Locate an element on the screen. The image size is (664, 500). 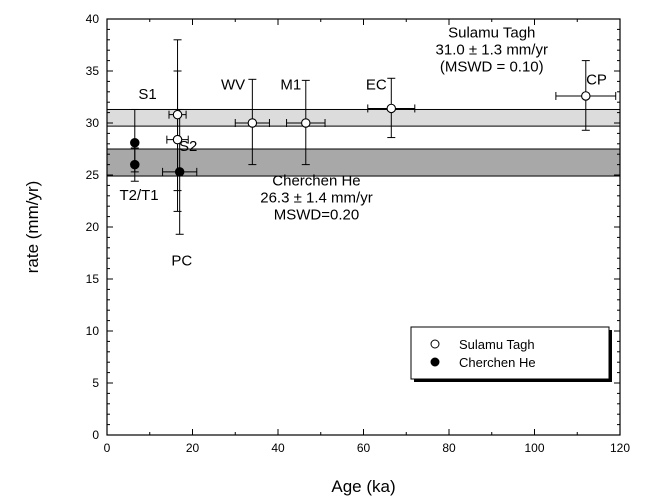
legend-box is located at coordinates (510, 353).